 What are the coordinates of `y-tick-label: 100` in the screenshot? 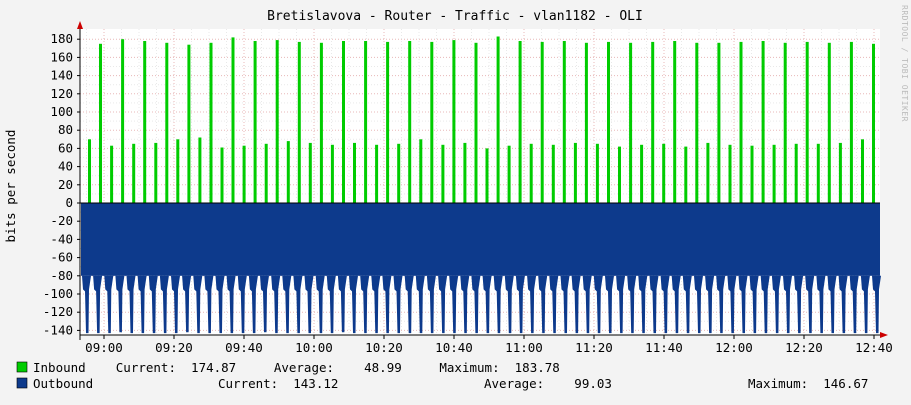 It's located at (61, 111).